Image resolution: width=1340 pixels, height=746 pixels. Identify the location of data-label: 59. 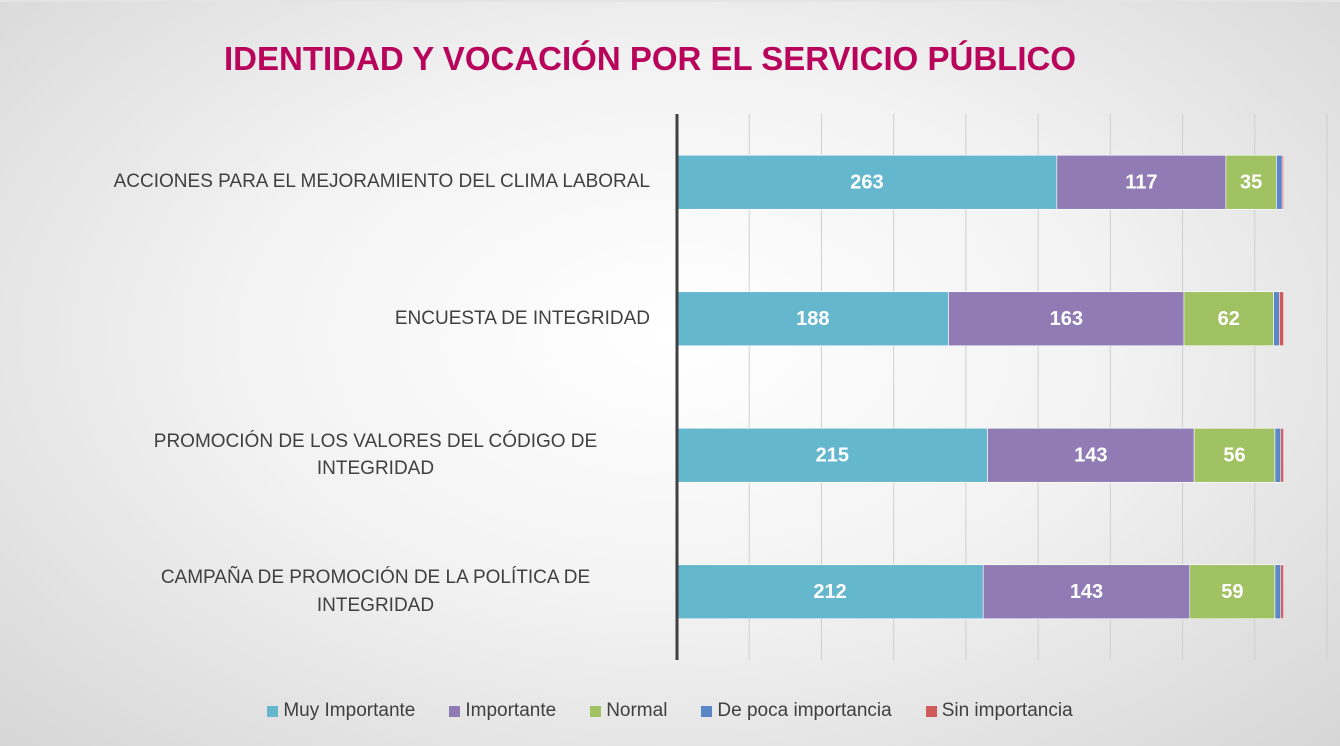
(1232, 592).